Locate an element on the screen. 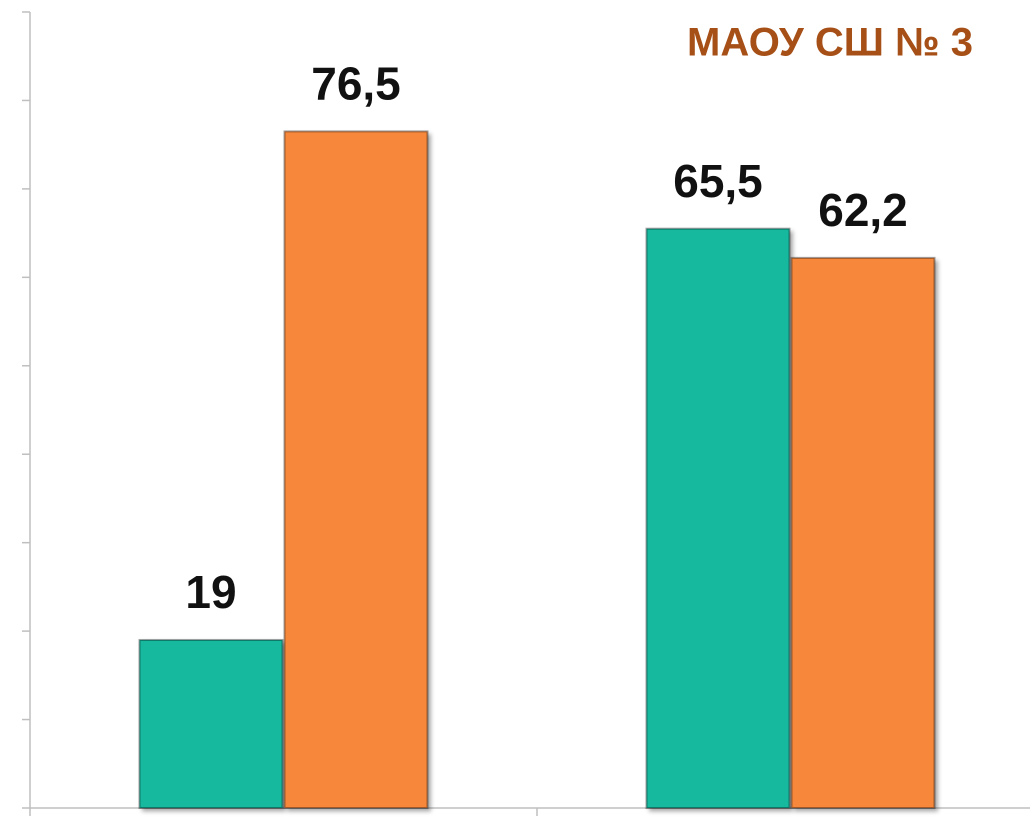  value-label: 65,5 is located at coordinates (718, 181).